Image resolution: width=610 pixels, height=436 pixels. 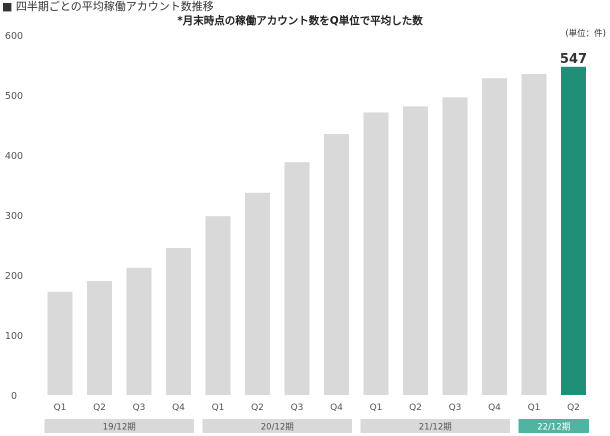 I want to click on chart-subtitle: *月末時点の稼働アカウント数をQ単位で平均した数, so click(x=300, y=20).